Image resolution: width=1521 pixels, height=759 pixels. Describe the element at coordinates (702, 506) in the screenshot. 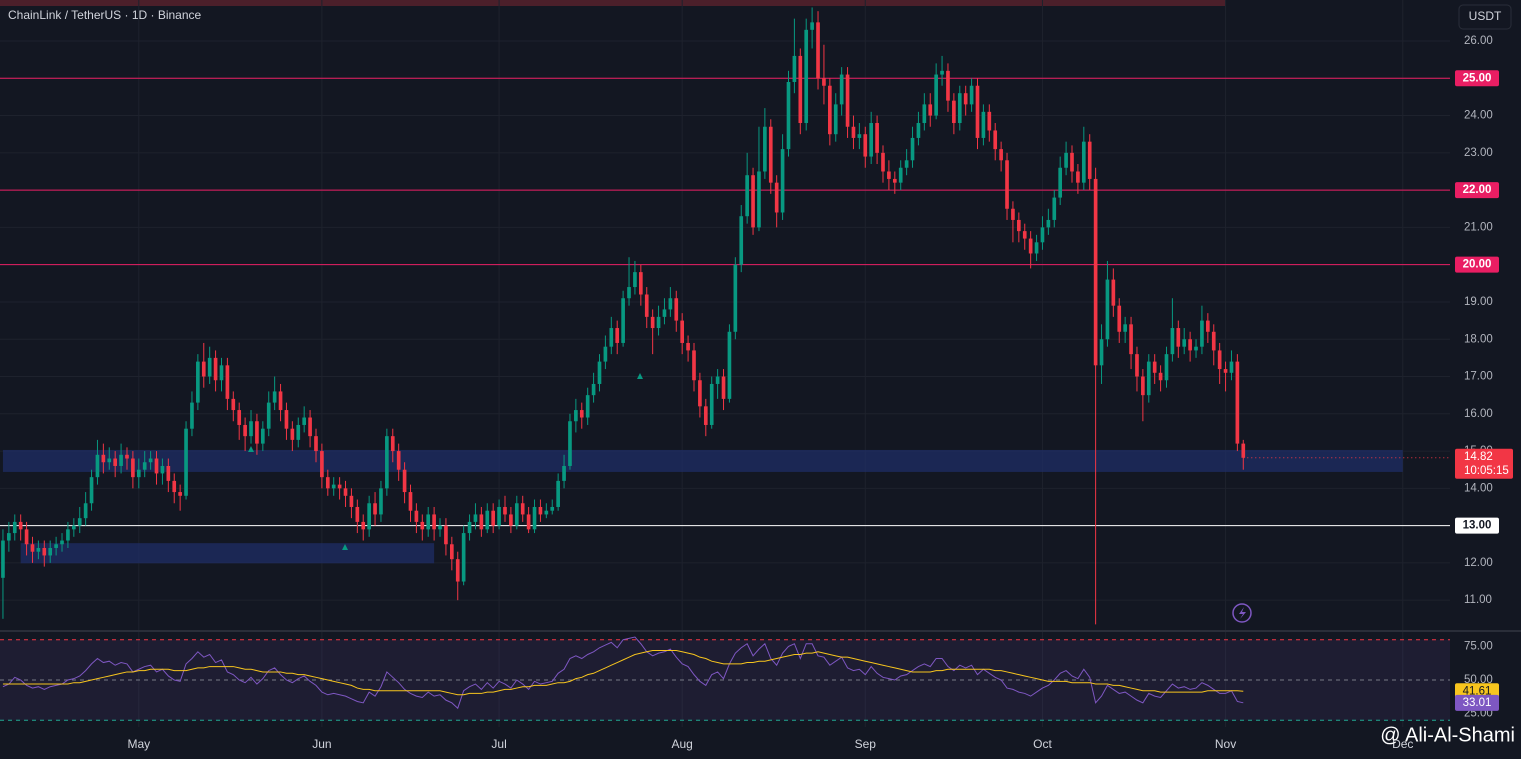

I see `zones` at that location.